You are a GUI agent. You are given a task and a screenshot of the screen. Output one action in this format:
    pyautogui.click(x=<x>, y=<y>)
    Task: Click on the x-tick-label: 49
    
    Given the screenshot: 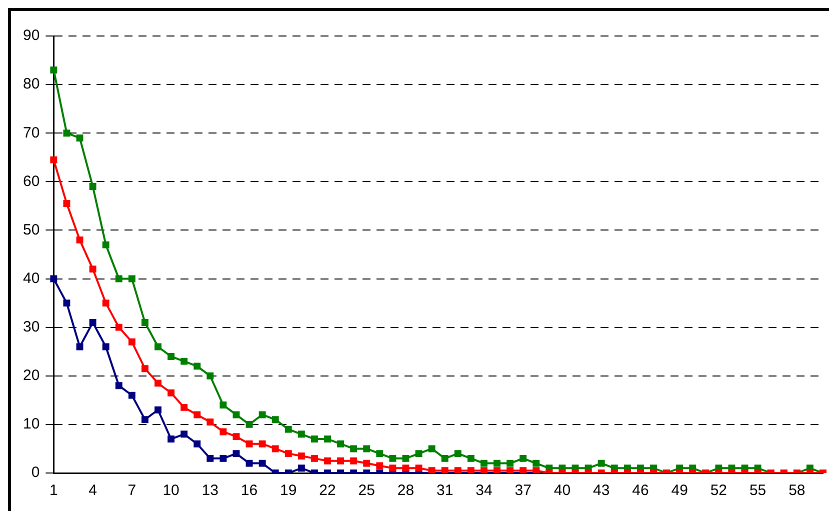 What is the action you would take?
    pyautogui.click(x=679, y=491)
    